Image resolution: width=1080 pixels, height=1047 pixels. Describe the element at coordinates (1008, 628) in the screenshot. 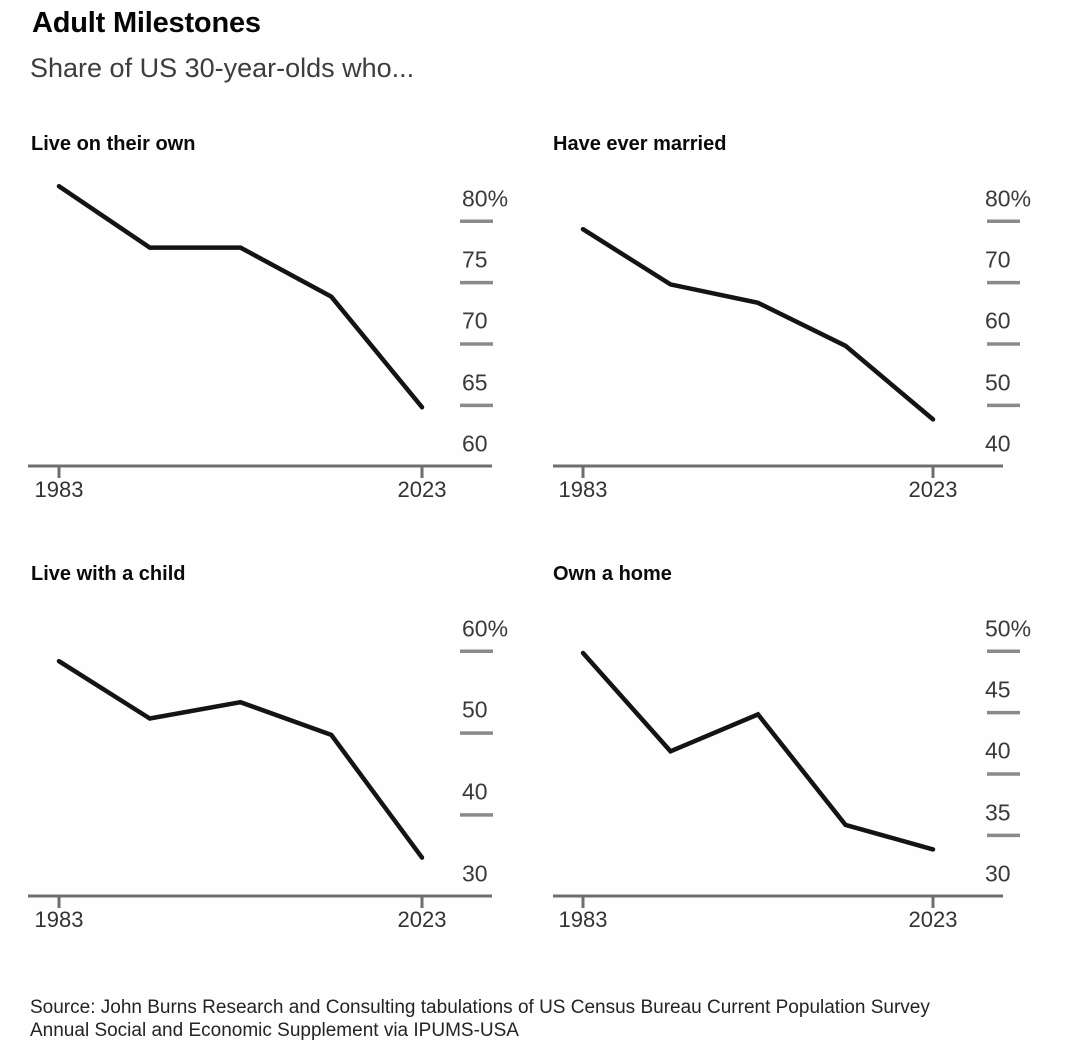

I see `y-tick-label: 50%` at that location.